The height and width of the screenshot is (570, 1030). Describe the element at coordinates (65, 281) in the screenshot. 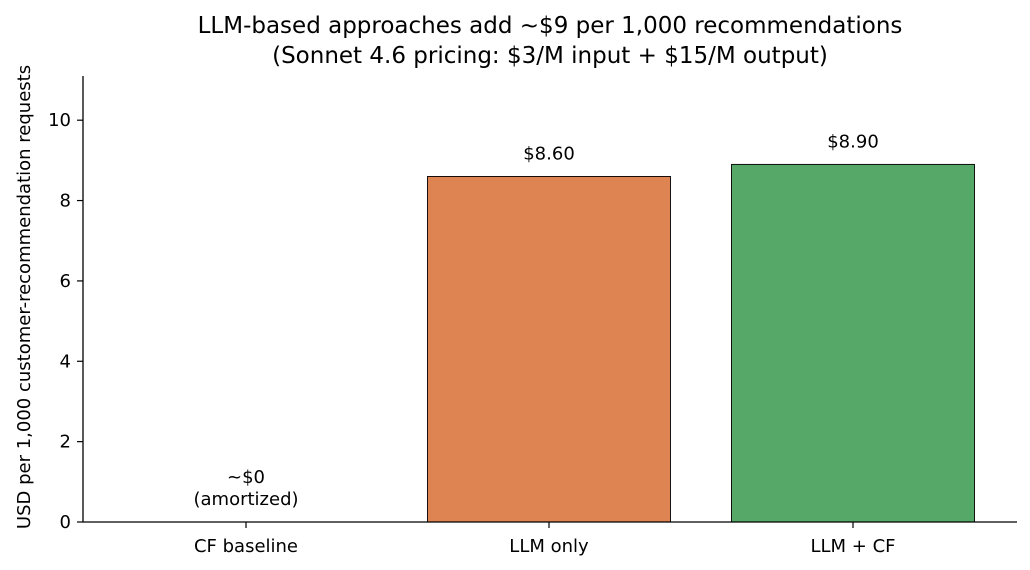

I see `y-tick-label: 6` at that location.